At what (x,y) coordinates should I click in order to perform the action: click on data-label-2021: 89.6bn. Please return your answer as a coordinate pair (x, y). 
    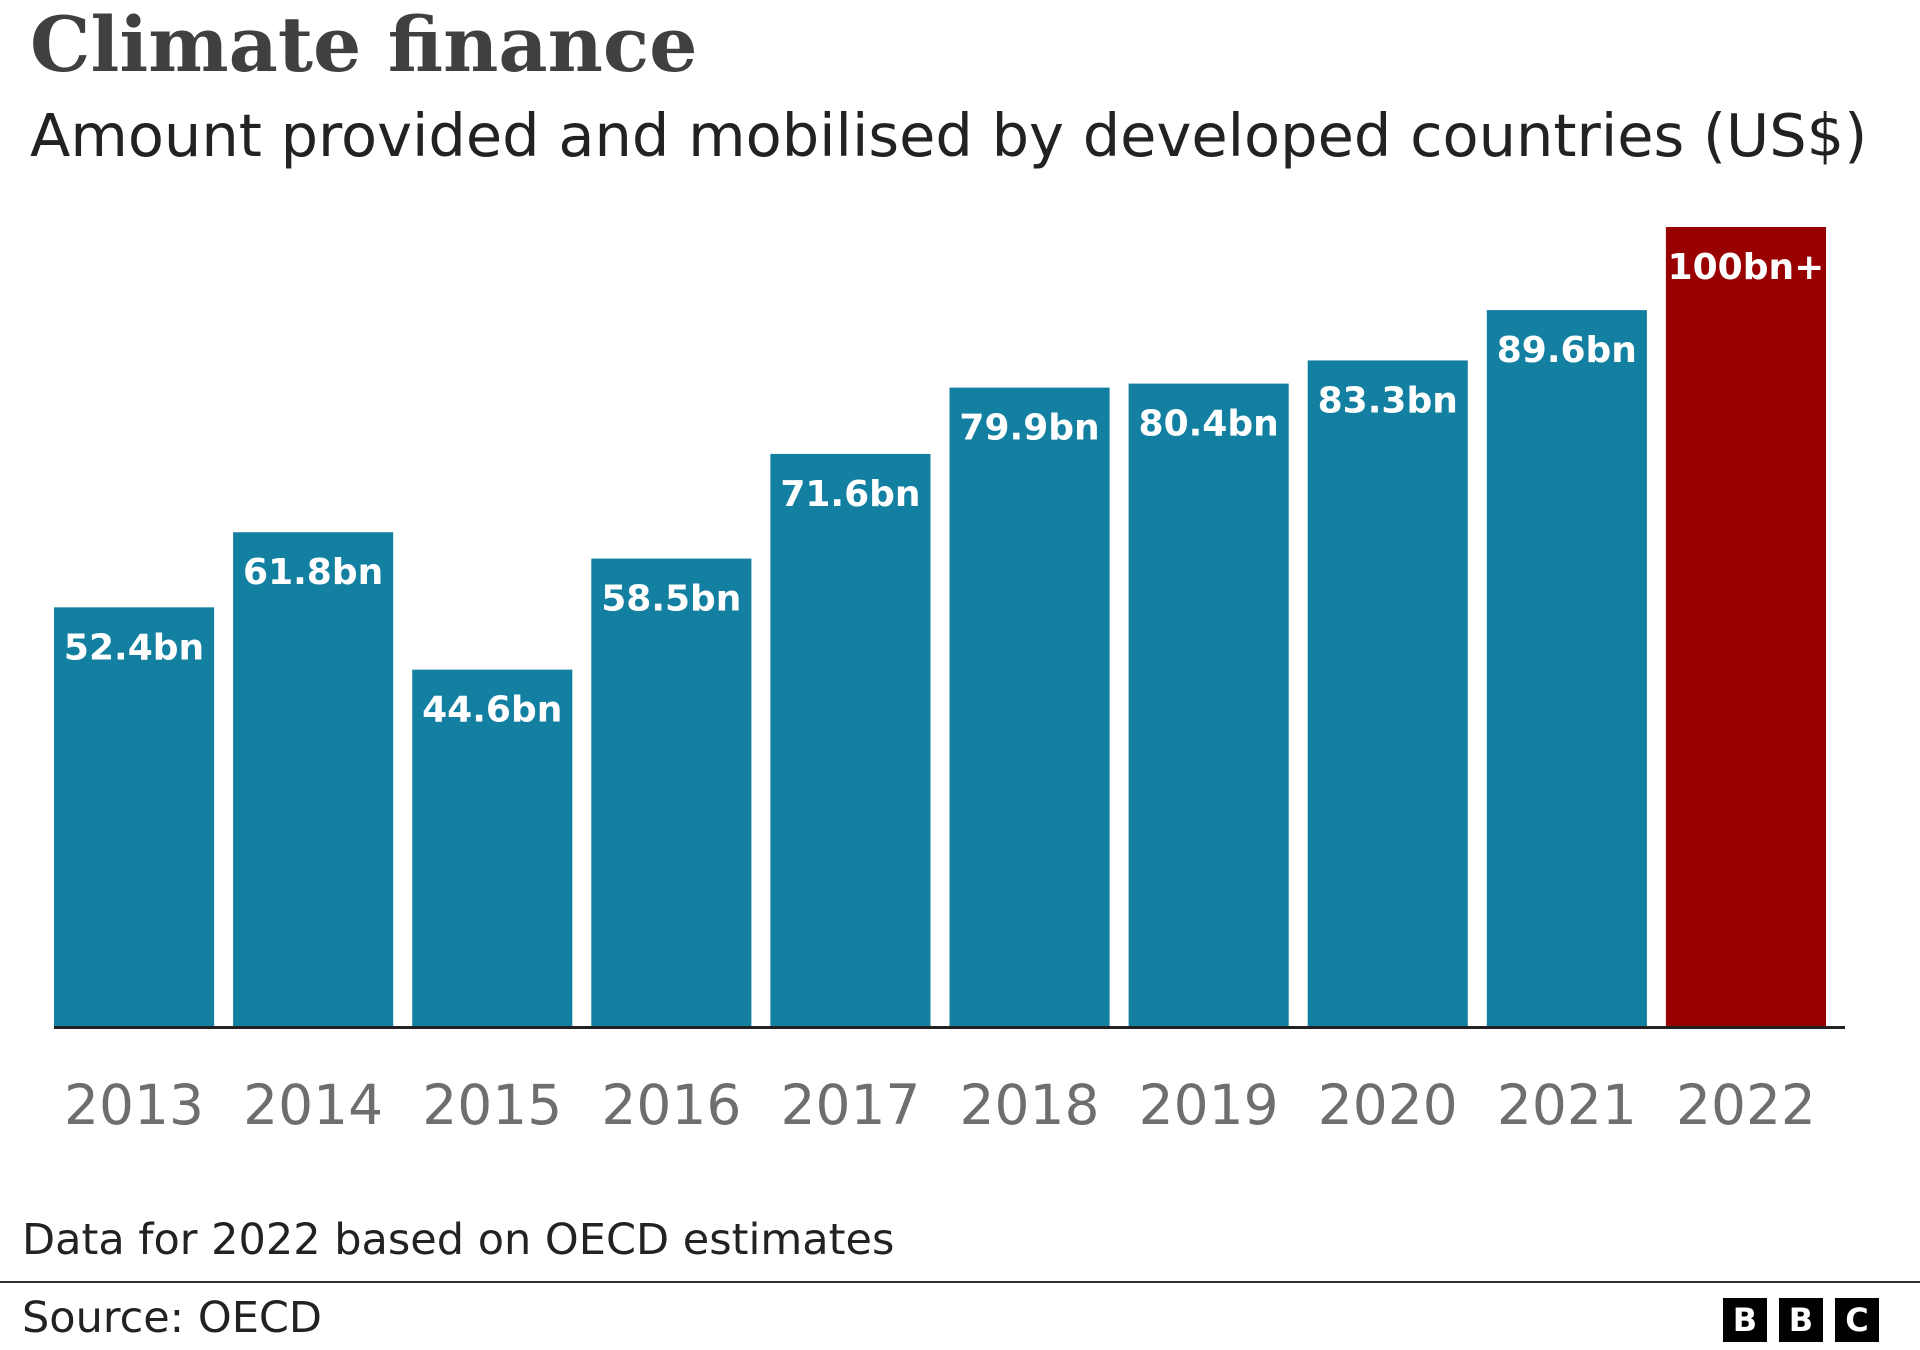
    Looking at the image, I should click on (1567, 350).